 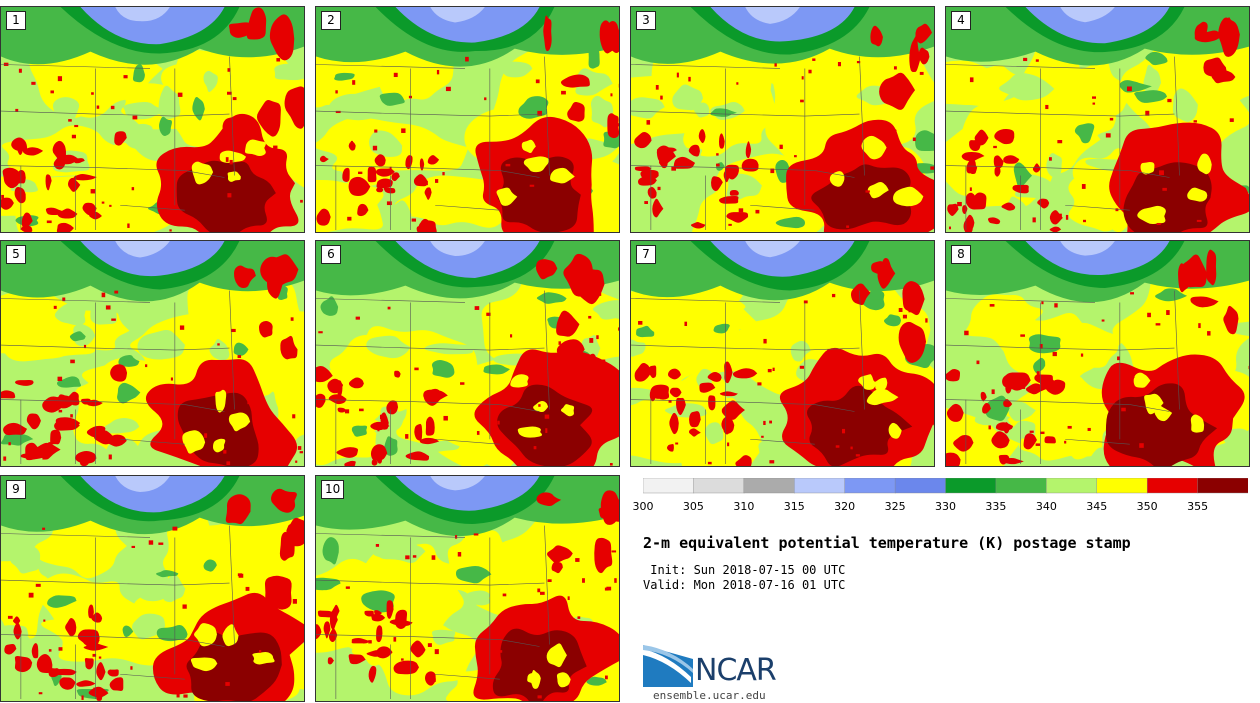 What do you see at coordinates (945, 506) in the screenshot?
I see `colorbar-tick-label: 330` at bounding box center [945, 506].